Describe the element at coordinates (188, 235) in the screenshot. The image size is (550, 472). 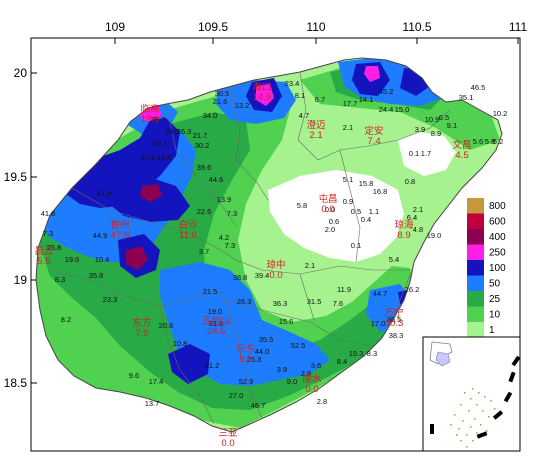
I see `city-value: 11.0` at that location.